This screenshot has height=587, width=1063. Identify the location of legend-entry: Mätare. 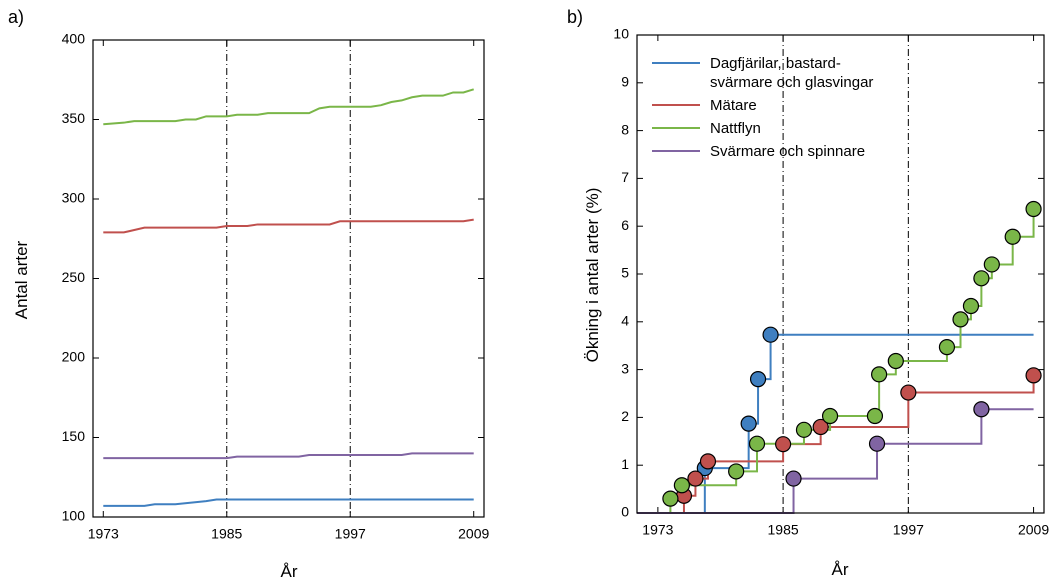
(733, 105).